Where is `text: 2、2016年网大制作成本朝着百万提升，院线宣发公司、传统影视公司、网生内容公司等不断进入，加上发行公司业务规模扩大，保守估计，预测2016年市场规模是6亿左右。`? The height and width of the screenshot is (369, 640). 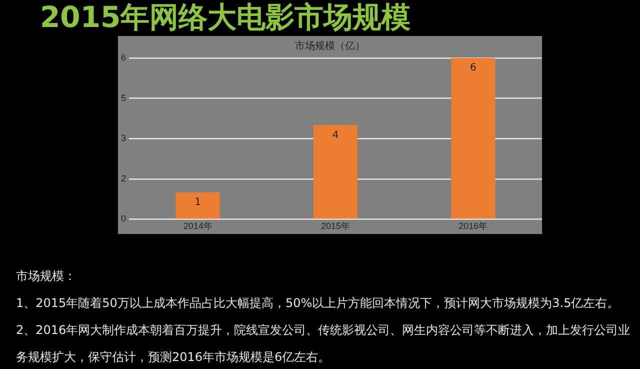
text: 2、2016年网大制作成本朝着百万提升，院线宣发公司、传统影视公司、网生内容公司等不断进入，加上发行公司业务规模扩大，保守估计，预测2016年市场规模是6亿左右。 is located at coordinates (324, 344).